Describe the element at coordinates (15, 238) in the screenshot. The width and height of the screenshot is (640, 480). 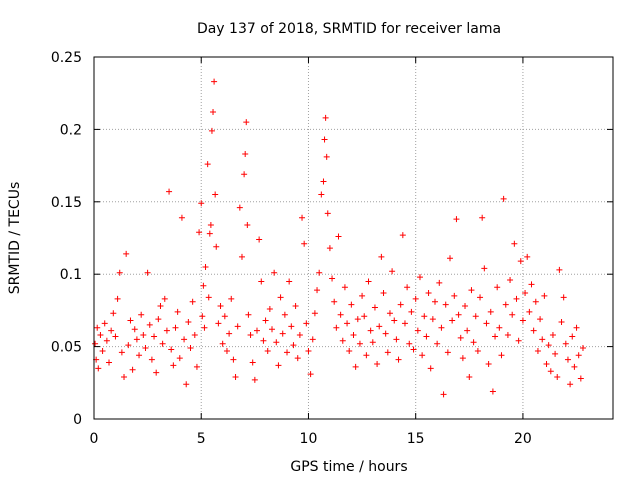
I see `y-axis-label: SRMTID / TECUs` at that location.